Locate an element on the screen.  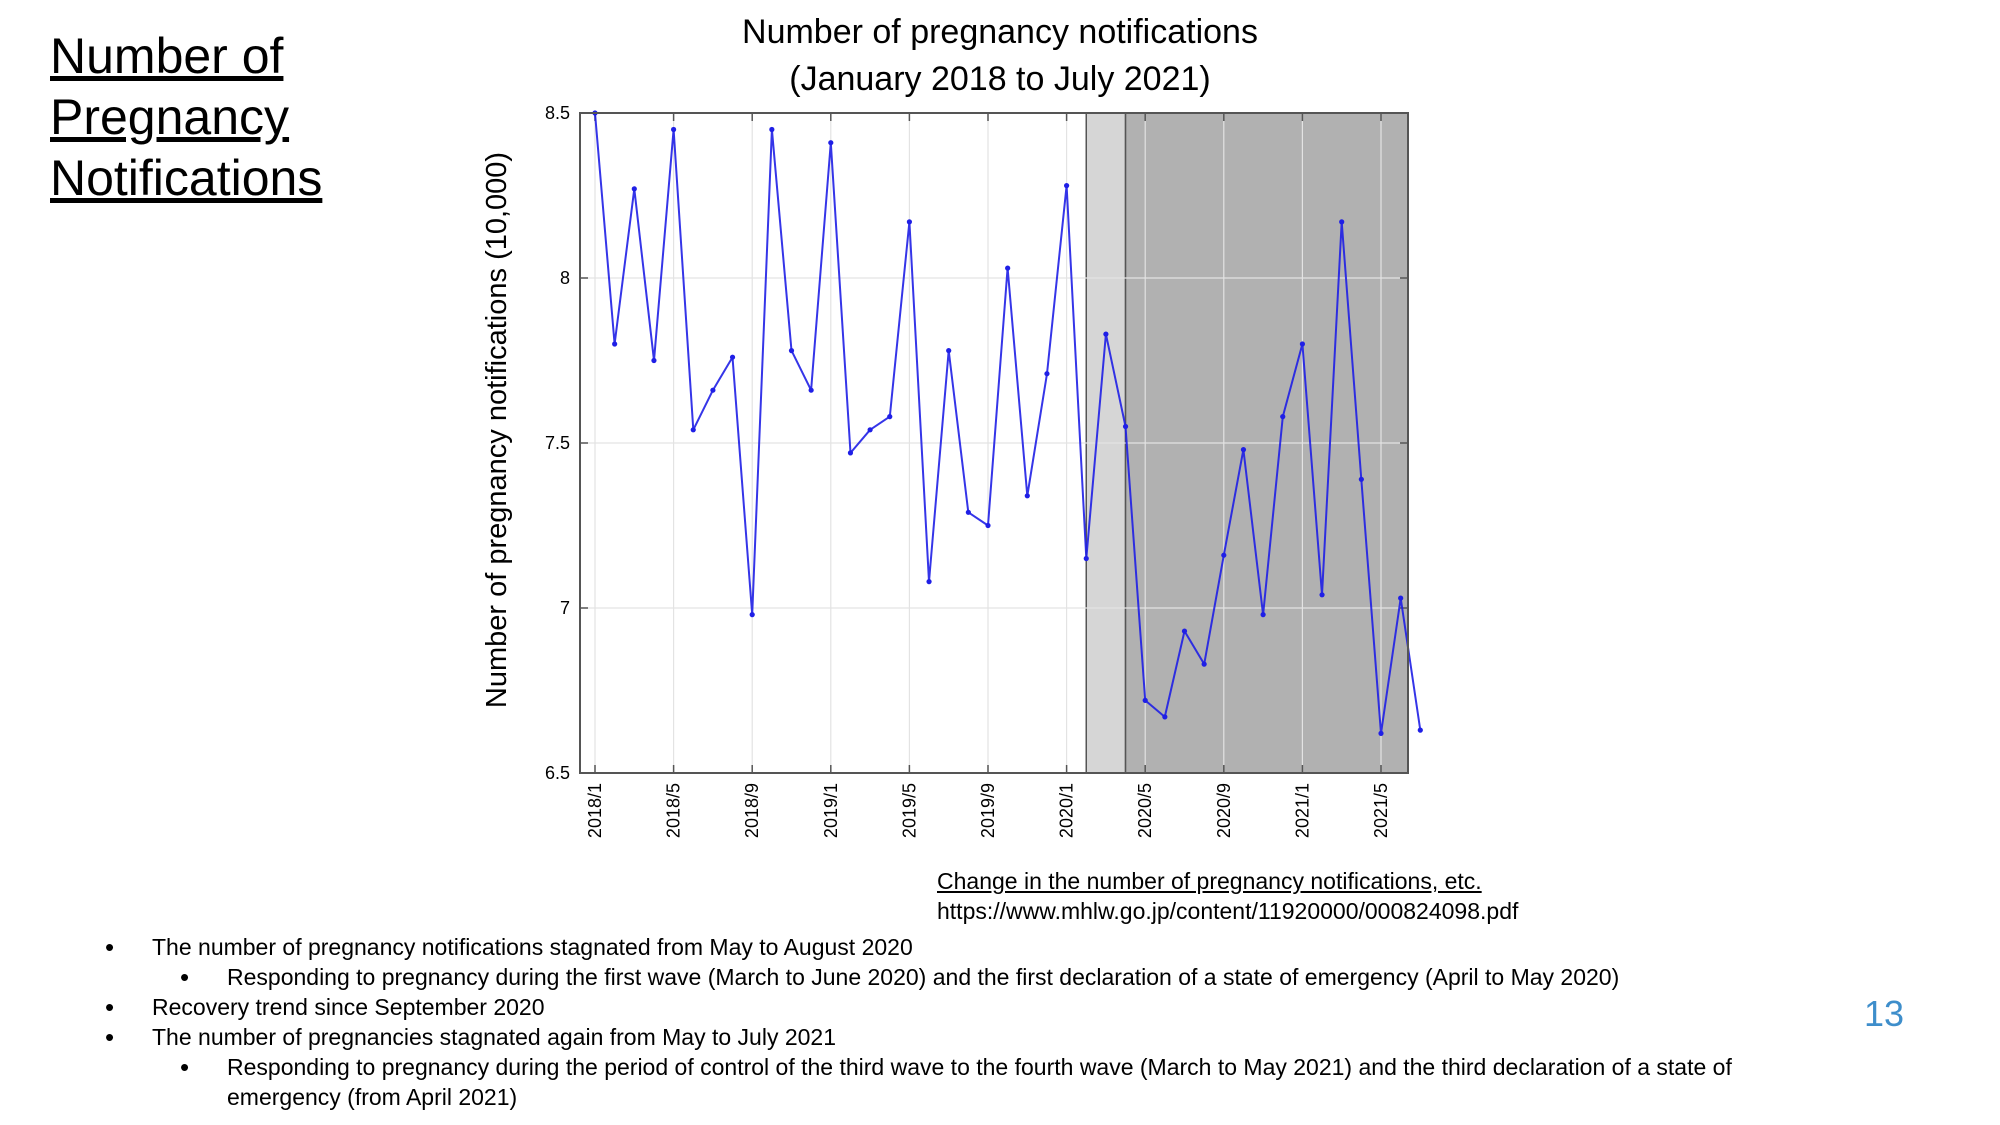
y-tick-label: 6.5 is located at coordinates (557, 773).